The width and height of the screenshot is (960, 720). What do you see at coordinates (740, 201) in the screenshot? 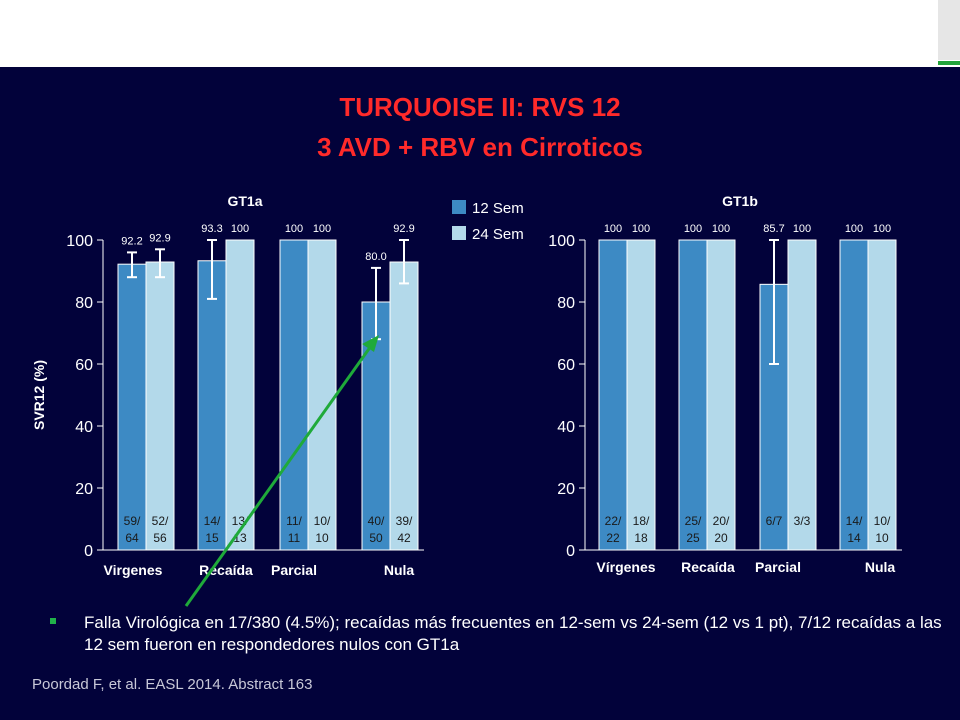
I see `panel-title-gt1b: GT1b` at bounding box center [740, 201].